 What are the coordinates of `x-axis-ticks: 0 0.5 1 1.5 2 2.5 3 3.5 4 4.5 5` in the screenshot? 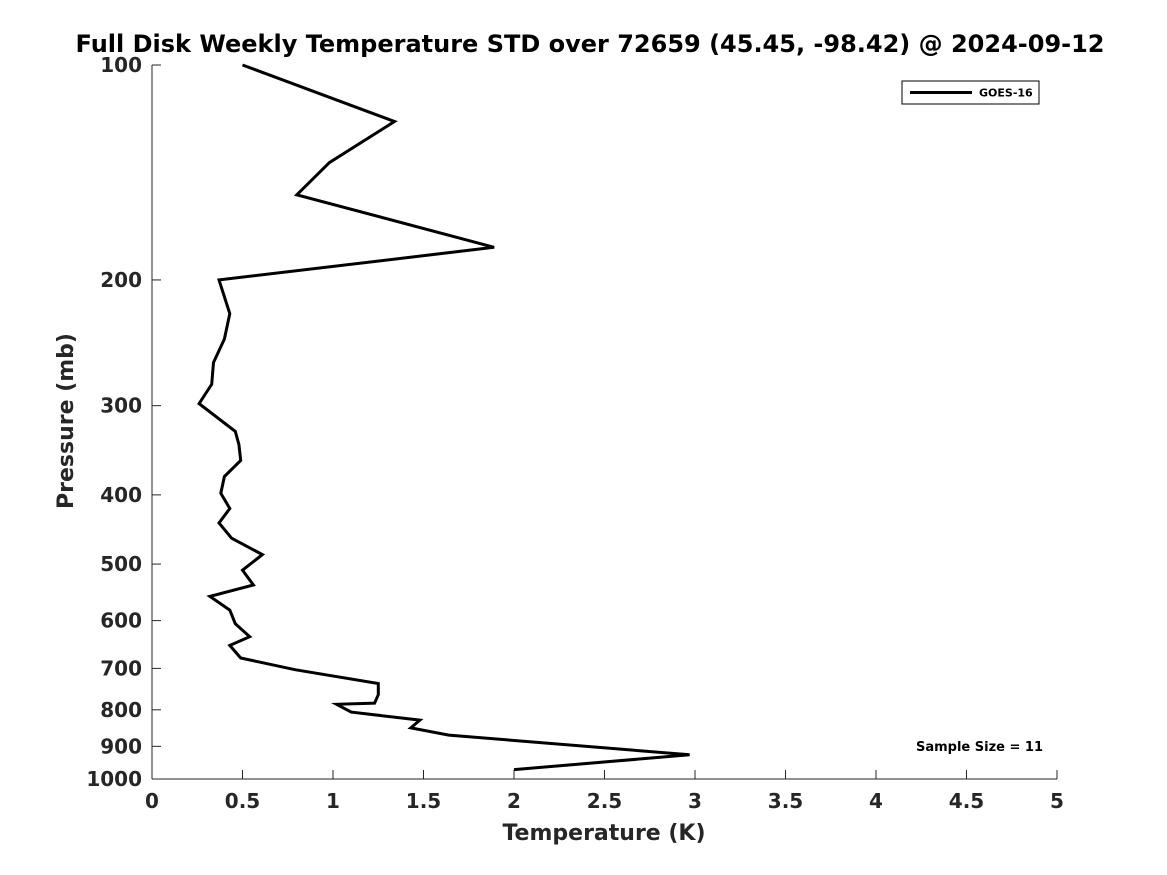 It's located at (604, 791).